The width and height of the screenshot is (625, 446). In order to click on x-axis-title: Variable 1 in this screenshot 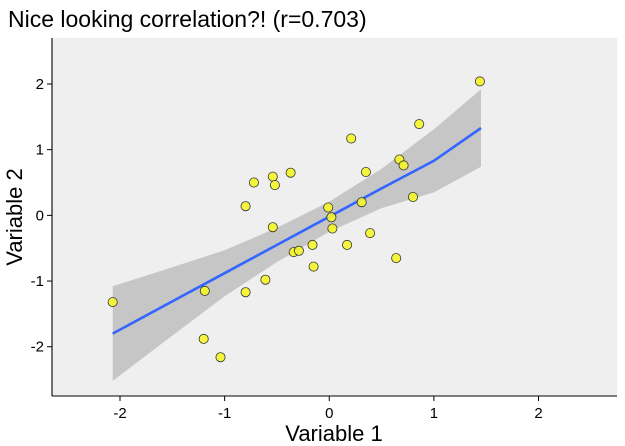, I will do `click(333, 433)`.